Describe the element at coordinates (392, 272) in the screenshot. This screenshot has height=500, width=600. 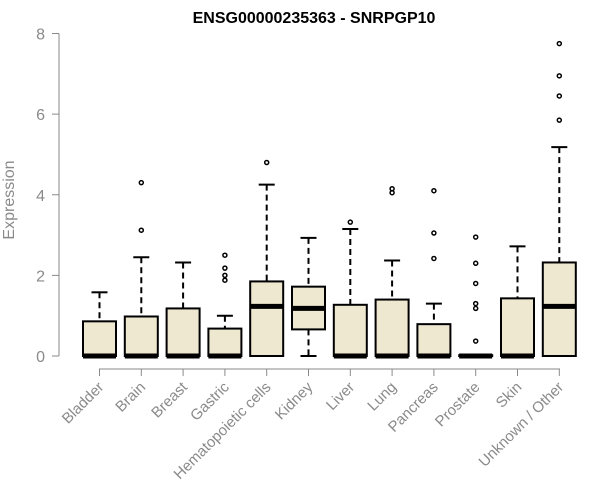
I see `box-lung` at that location.